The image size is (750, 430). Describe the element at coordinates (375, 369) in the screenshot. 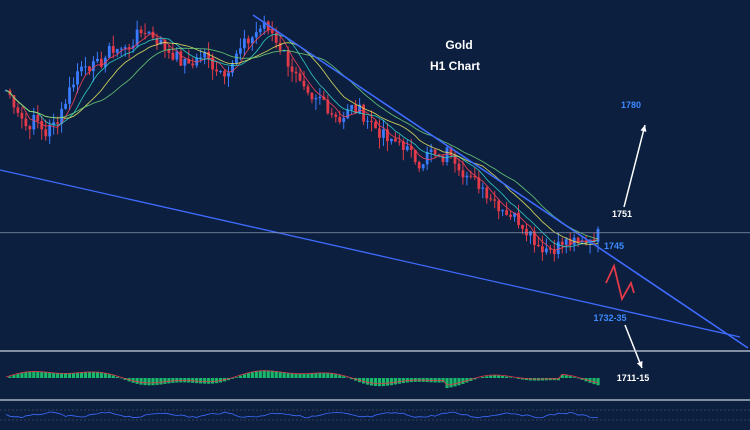

I see `macd-panel` at that location.